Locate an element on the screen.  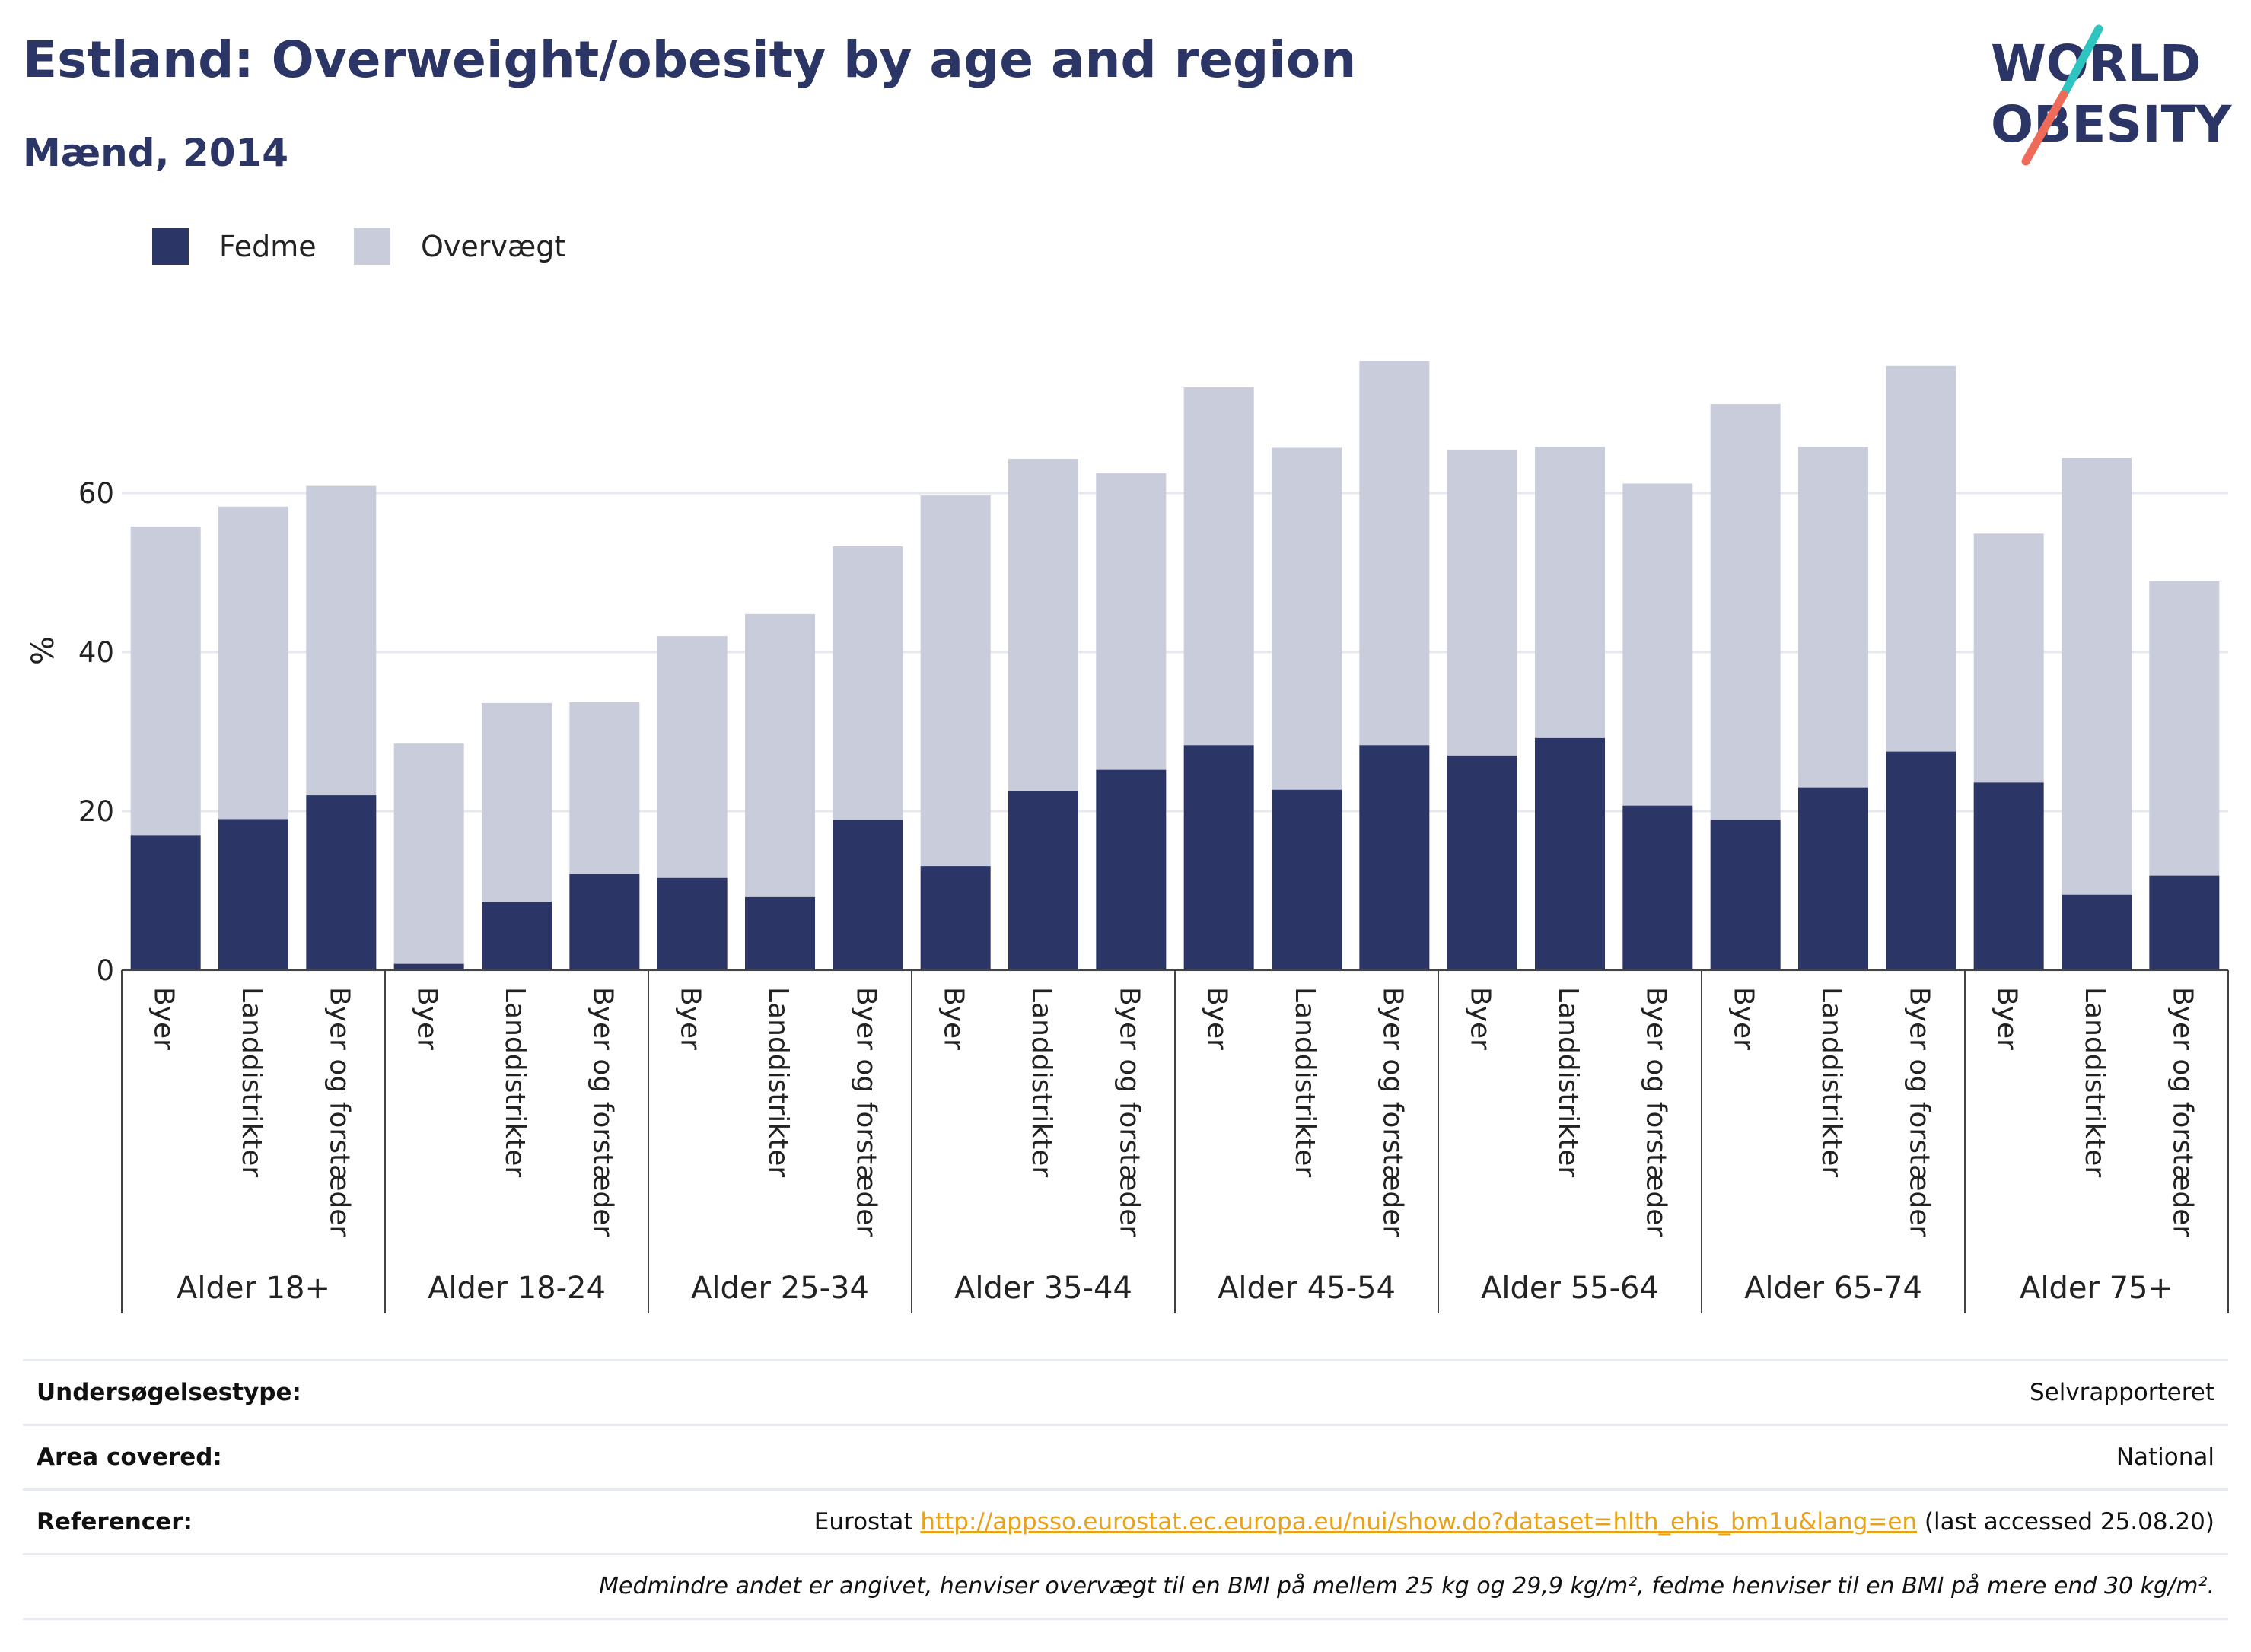
world-obesity-logo: WORLD OBESITY is located at coordinates (2112, 95).